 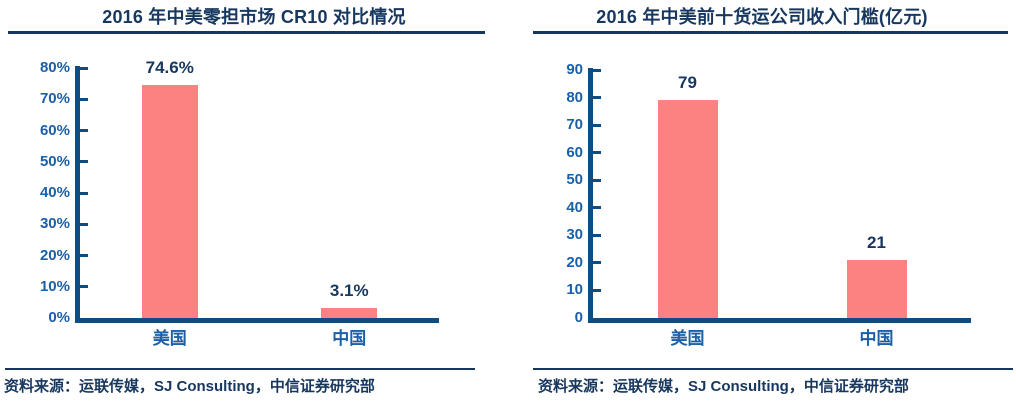 What do you see at coordinates (54, 67) in the screenshot?
I see `y-tick-label: 80%` at bounding box center [54, 67].